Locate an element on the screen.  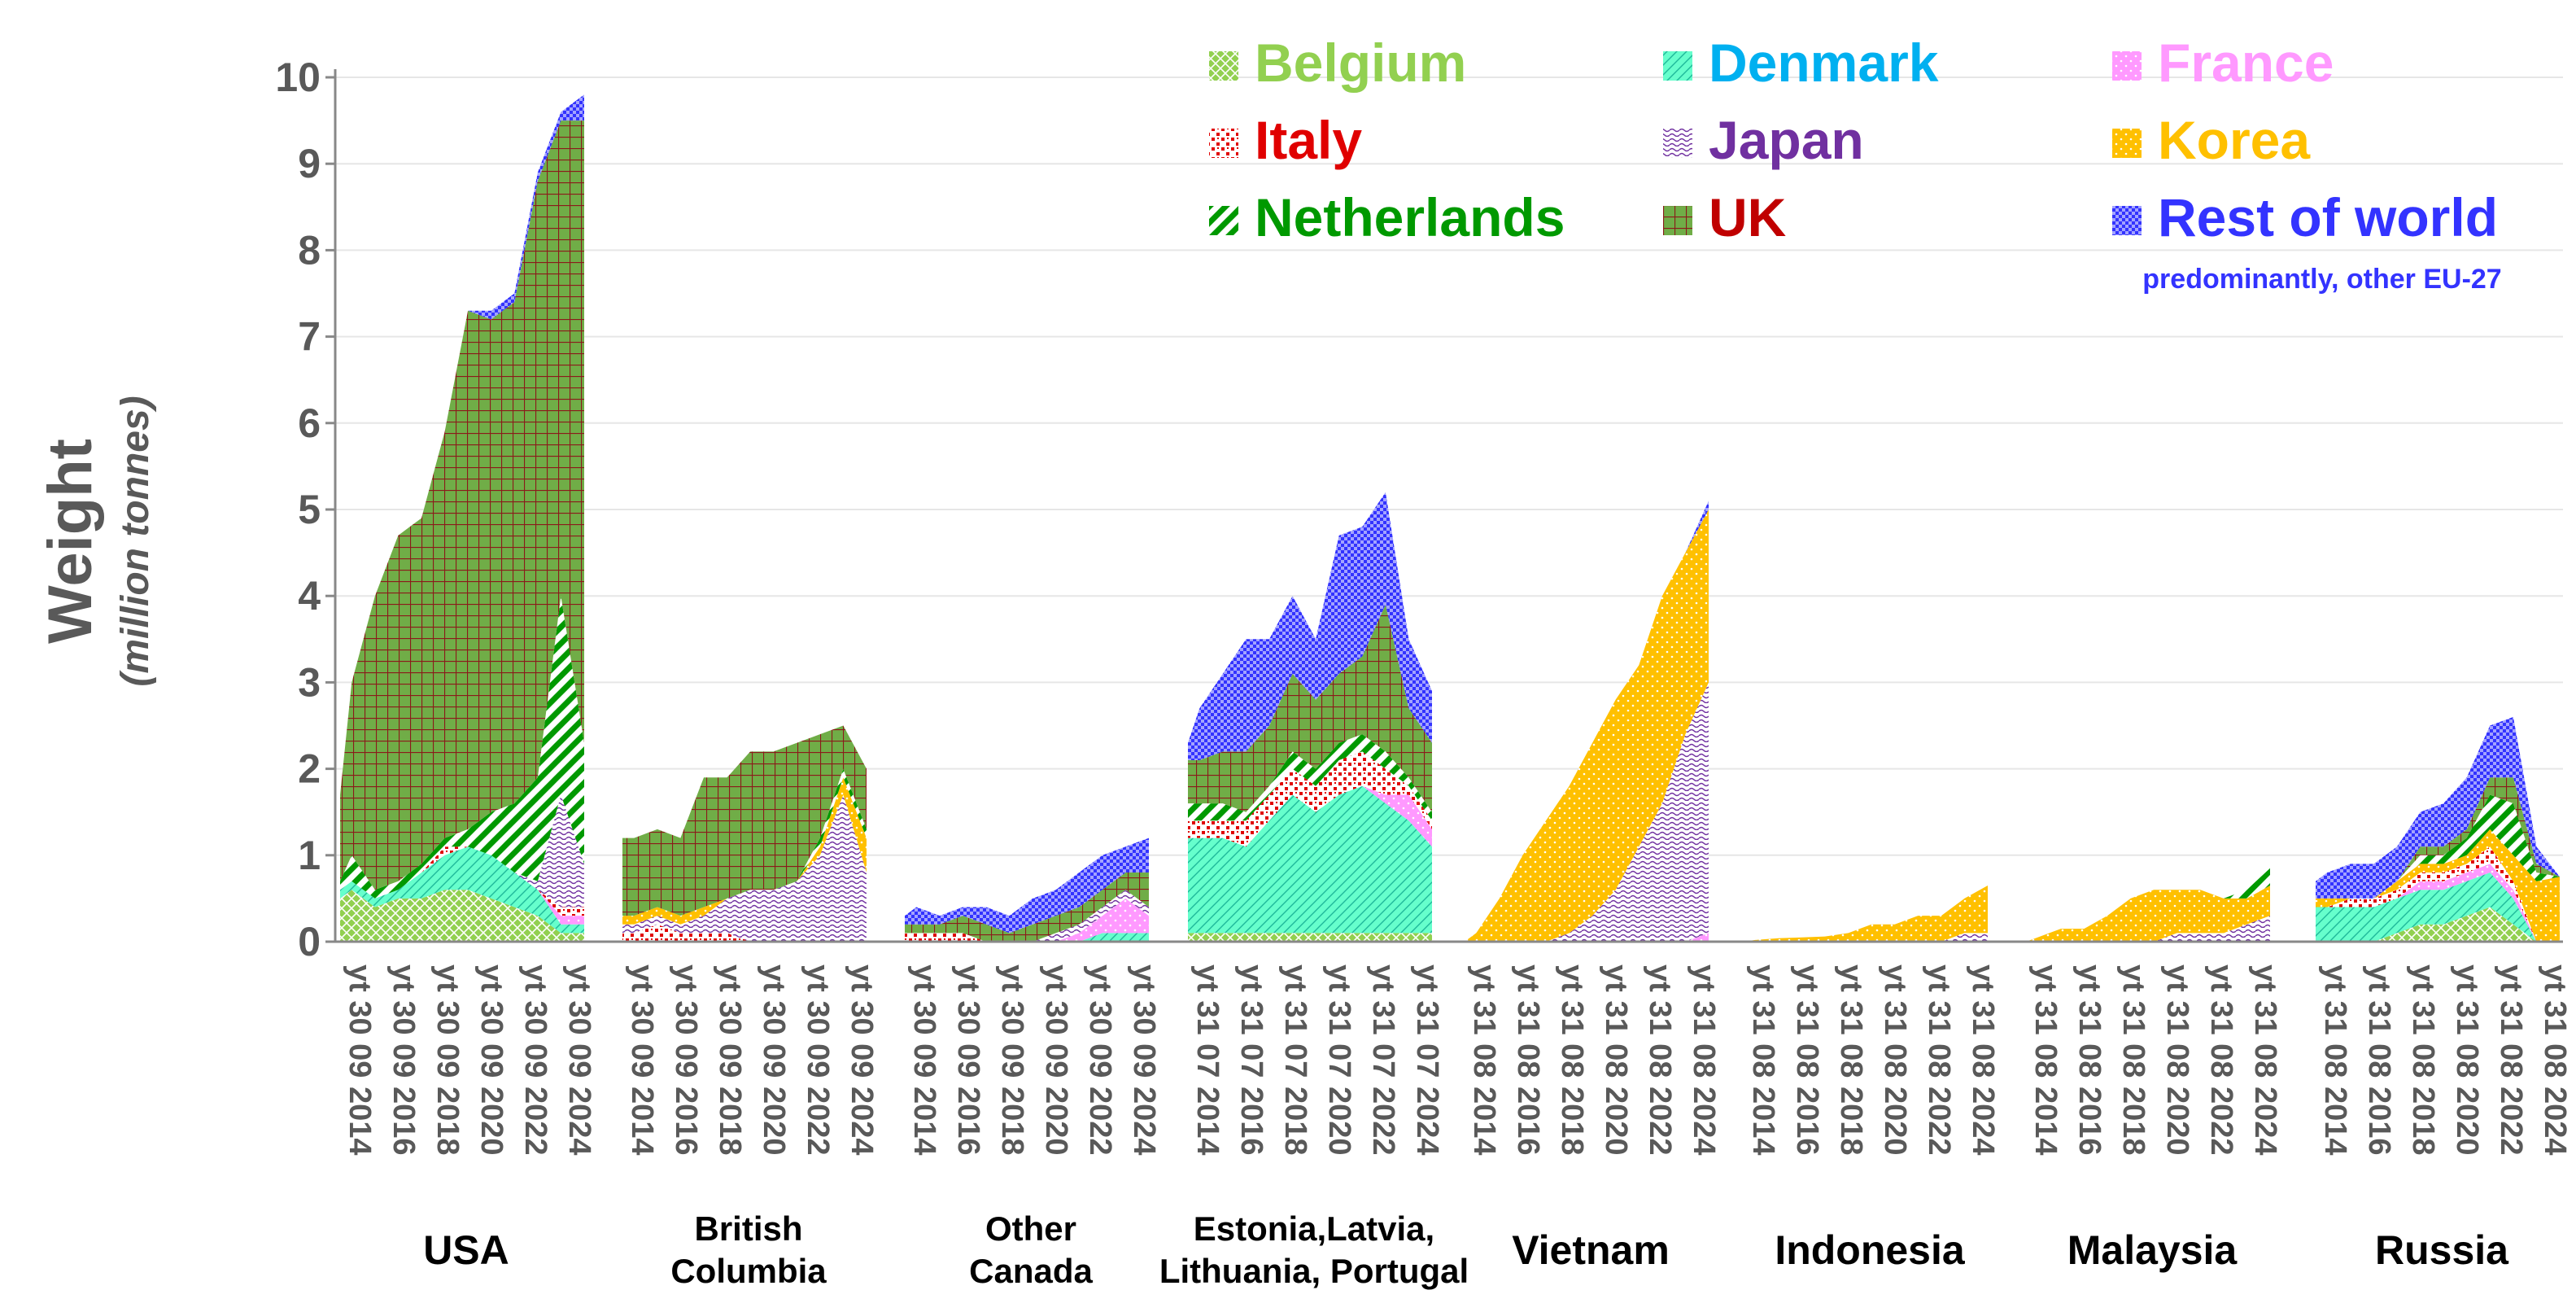
area-usa-belgium is located at coordinates (462, 916).